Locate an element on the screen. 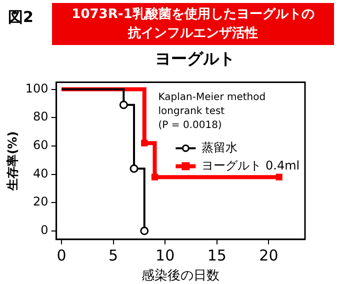 The width and height of the screenshot is (350, 284). y-axis-title: 生存率(%) is located at coordinates (12, 161).